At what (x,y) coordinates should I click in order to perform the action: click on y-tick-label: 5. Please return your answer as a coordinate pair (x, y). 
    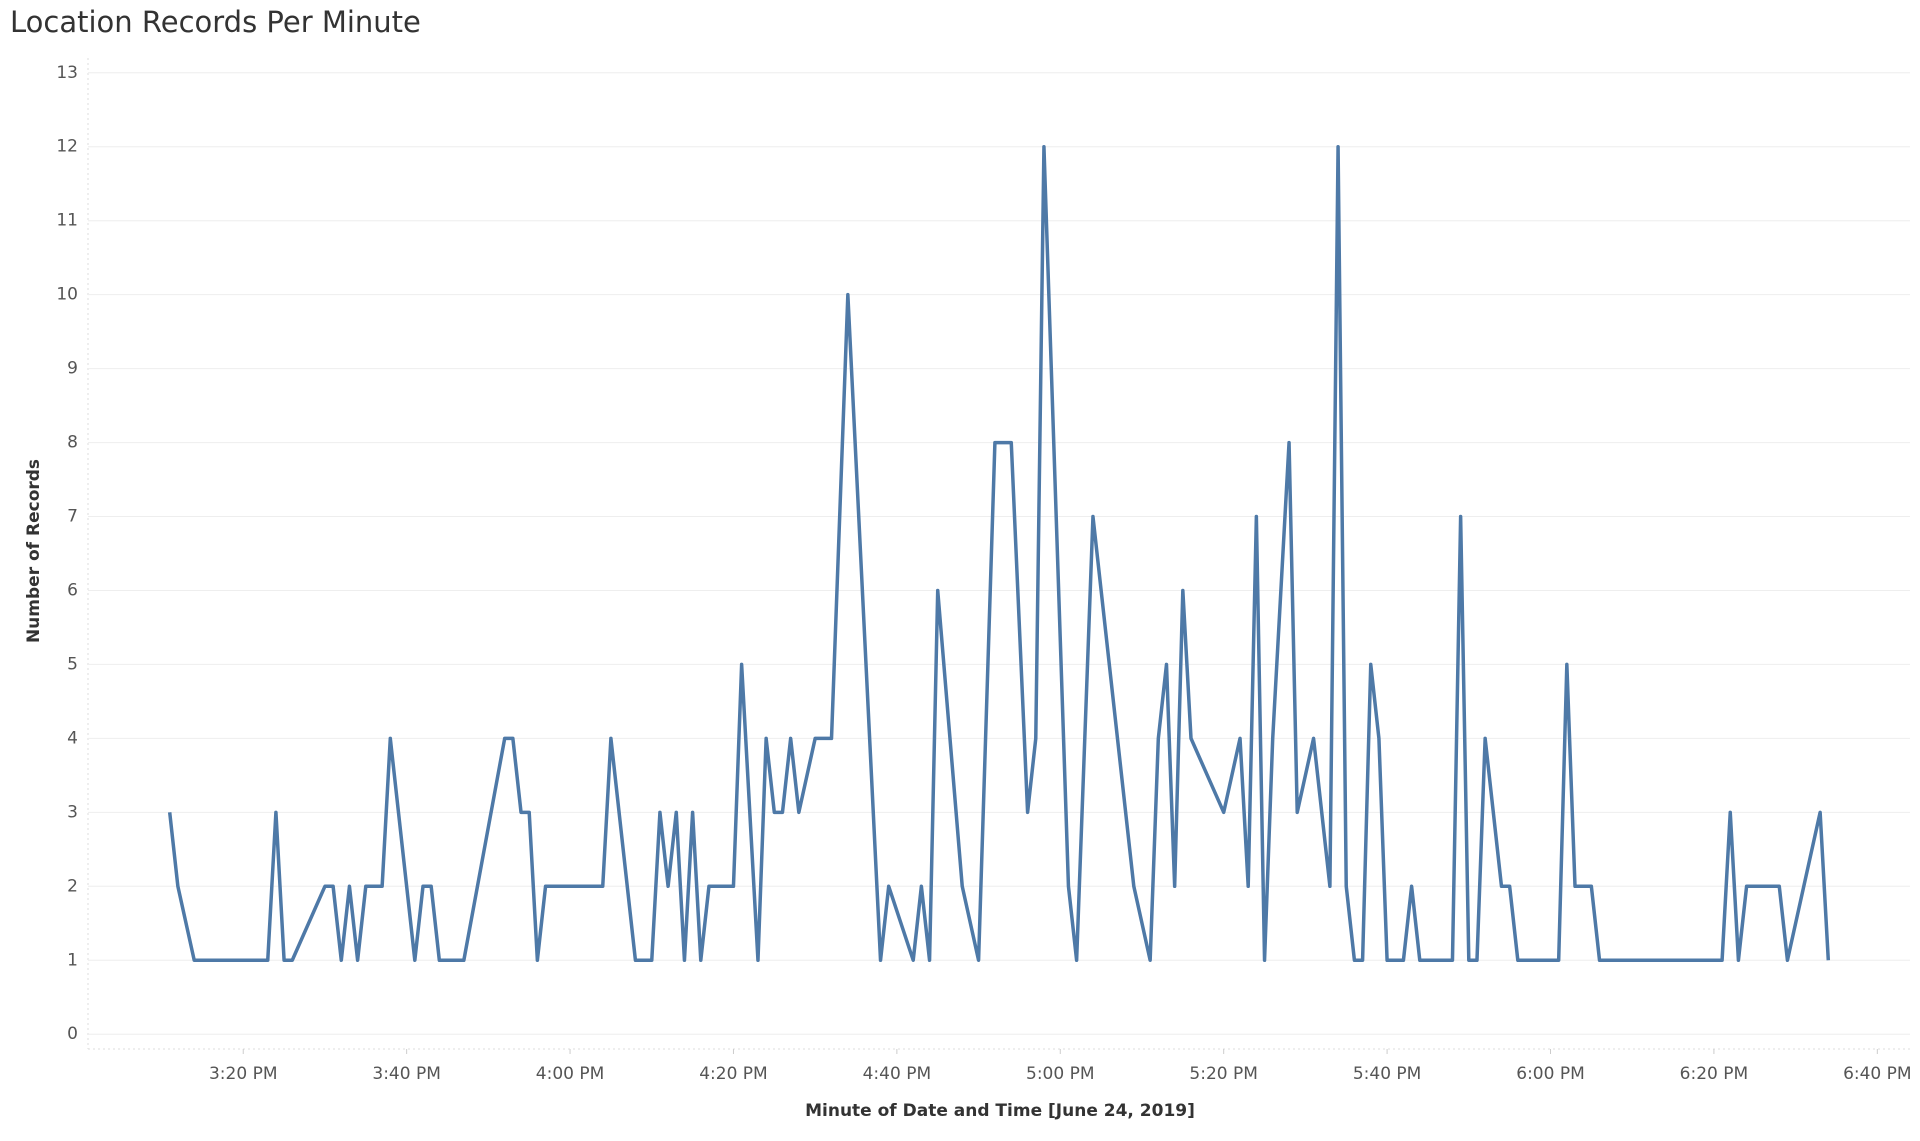
    Looking at the image, I should click on (72, 664).